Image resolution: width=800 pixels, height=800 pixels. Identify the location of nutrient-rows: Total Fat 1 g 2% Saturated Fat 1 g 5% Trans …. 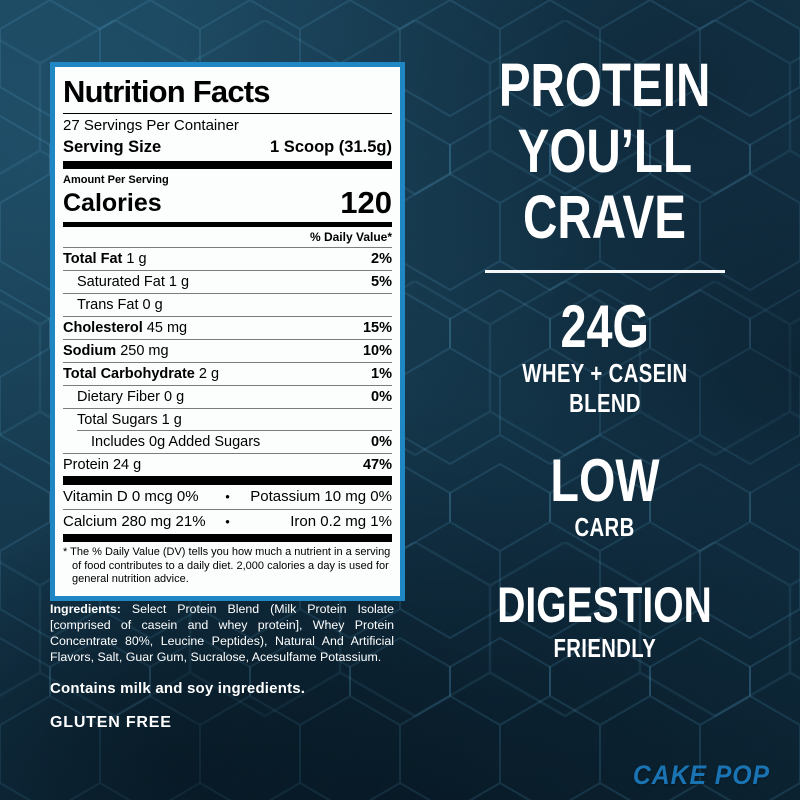
(227, 362).